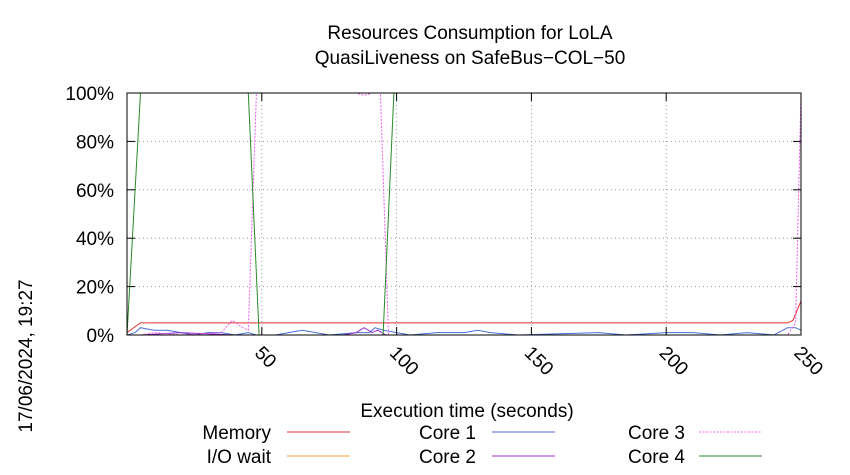 This screenshot has width=850, height=475. Describe the element at coordinates (239, 457) in the screenshot. I see `legend-label-i-o-wait: I/O wait` at that location.